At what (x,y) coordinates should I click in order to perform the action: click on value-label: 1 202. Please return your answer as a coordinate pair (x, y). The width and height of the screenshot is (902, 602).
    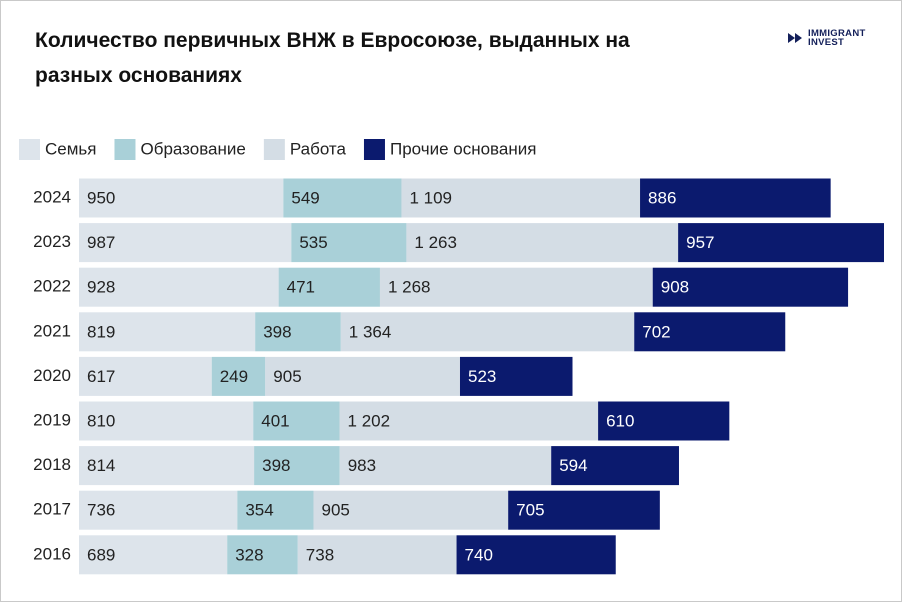
    Looking at the image, I should click on (369, 420).